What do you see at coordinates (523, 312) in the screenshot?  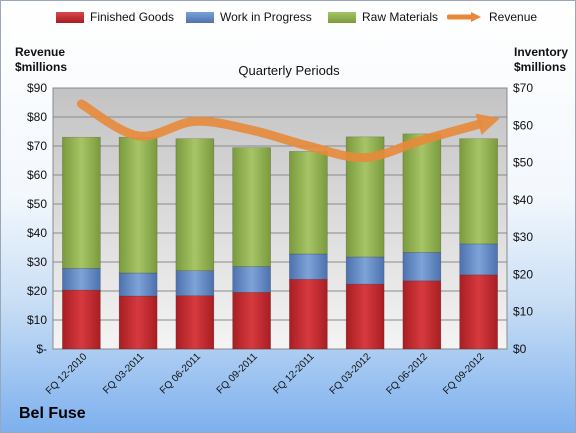 I see `right-tick-label: $10` at bounding box center [523, 312].